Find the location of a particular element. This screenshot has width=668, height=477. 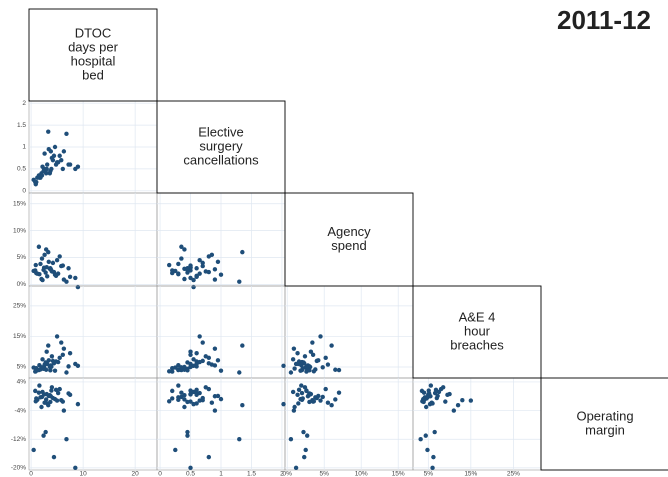

x-tick-label: 0.5 is located at coordinates (190, 474).